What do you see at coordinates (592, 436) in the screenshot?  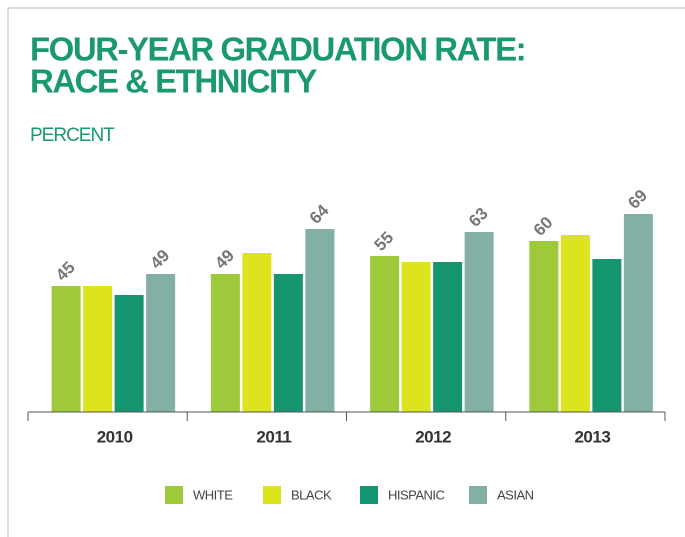 I see `x-tick-label: 2013` at bounding box center [592, 436].